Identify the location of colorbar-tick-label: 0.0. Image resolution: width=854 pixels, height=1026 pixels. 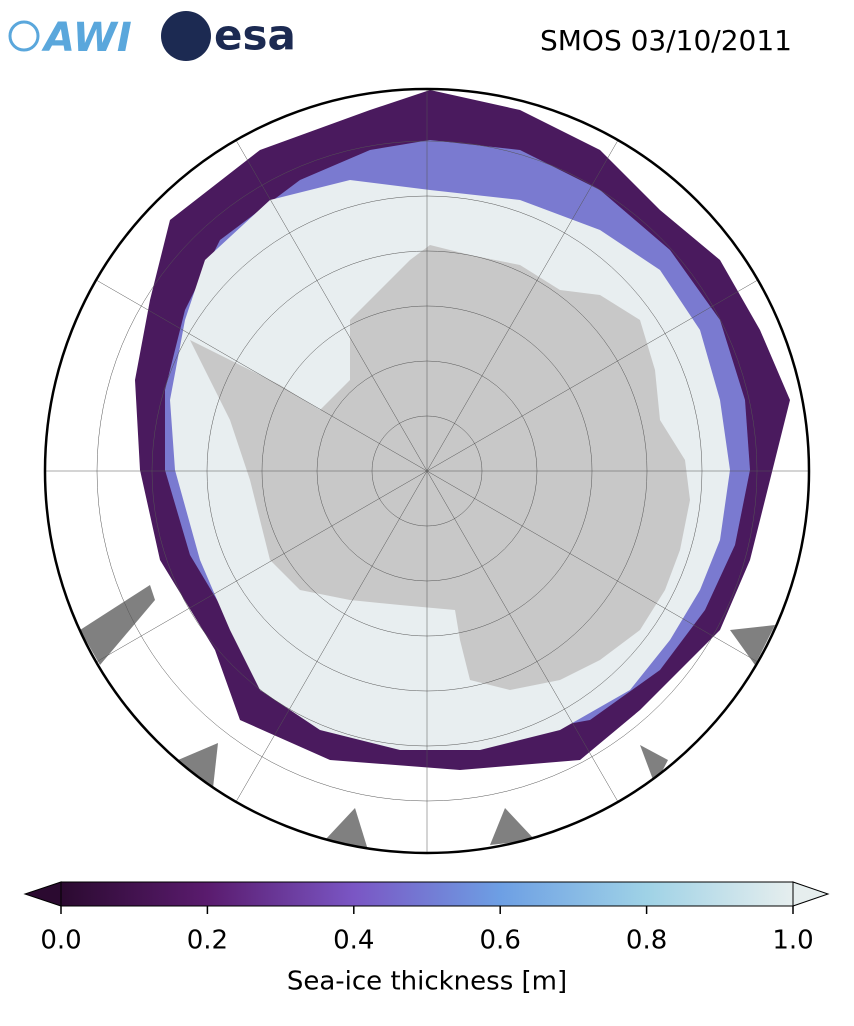
(60, 941).